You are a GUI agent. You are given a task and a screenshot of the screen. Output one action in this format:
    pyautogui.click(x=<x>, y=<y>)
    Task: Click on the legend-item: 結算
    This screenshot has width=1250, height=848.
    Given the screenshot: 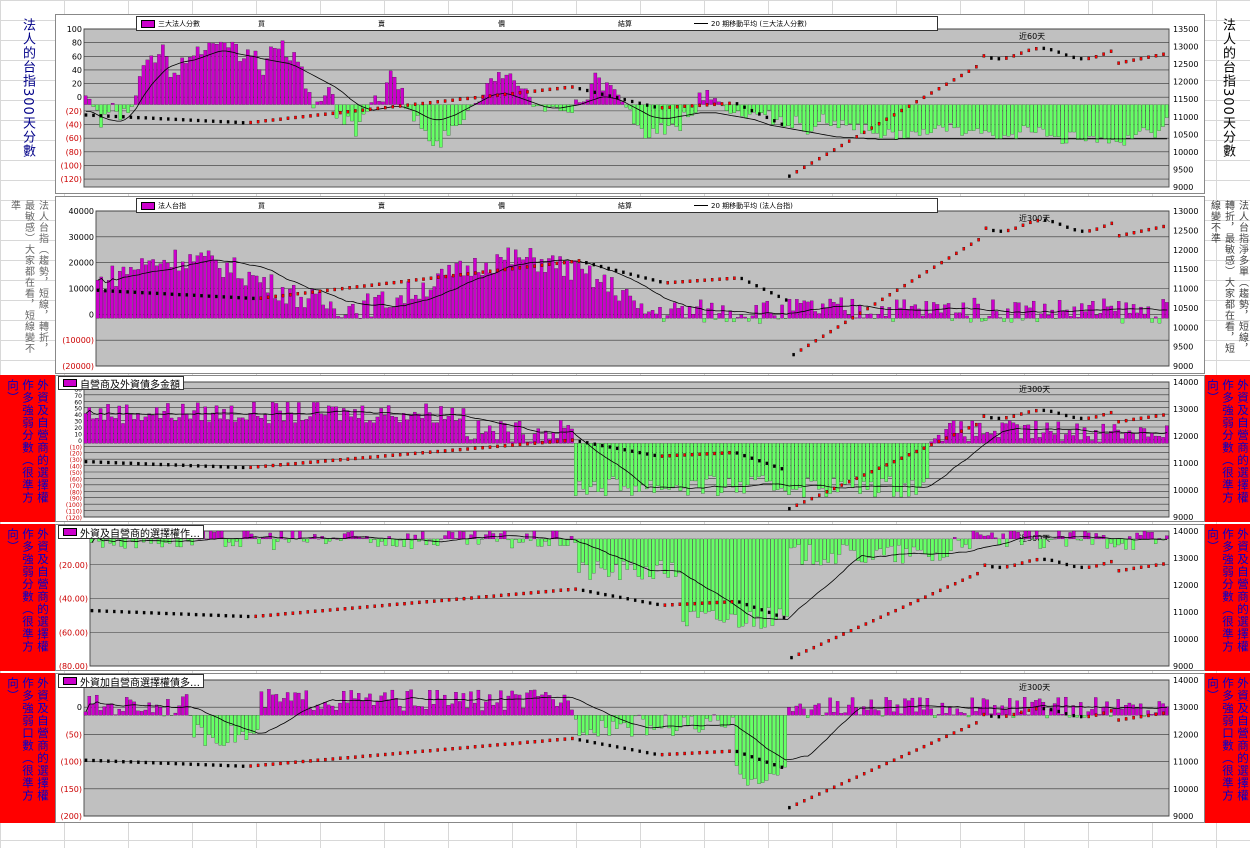 What is the action you would take?
    pyautogui.click(x=625, y=23)
    